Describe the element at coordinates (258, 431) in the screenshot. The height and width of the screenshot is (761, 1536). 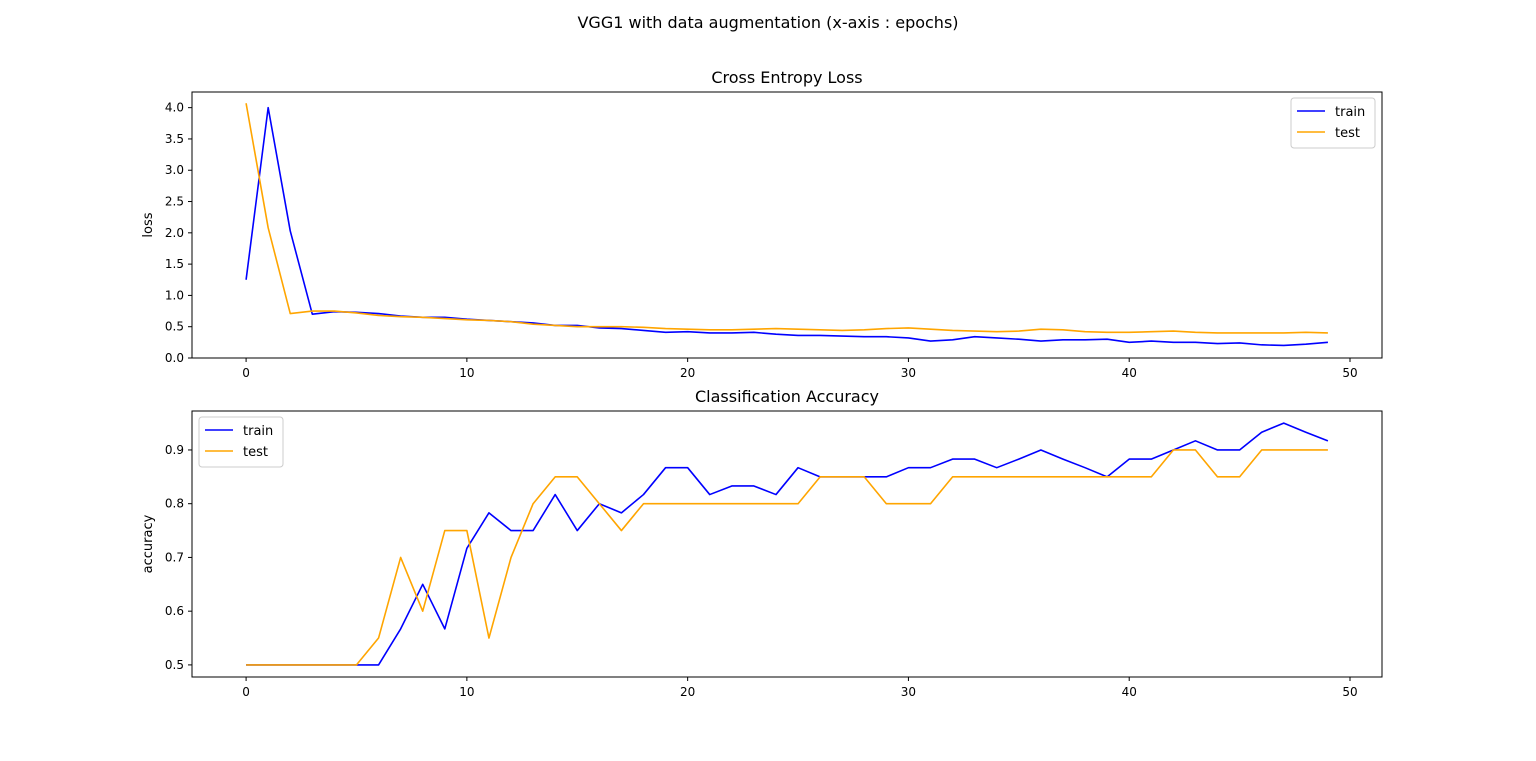
I see `accuracy-legend-label-train: train` at that location.